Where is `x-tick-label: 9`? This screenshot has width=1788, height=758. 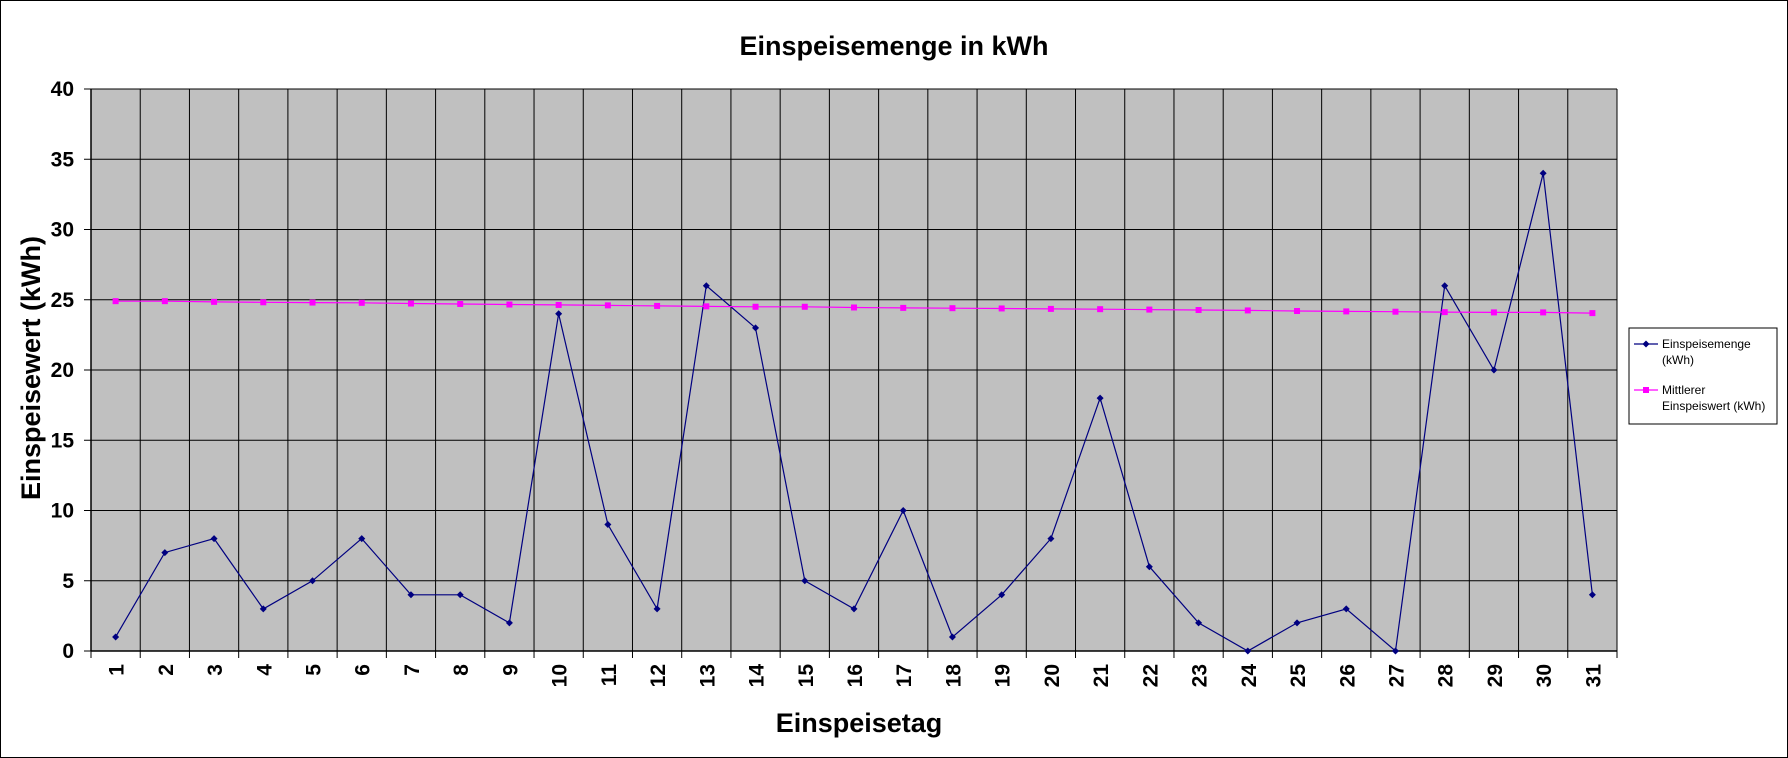
x-tick-label: 9 is located at coordinates (510, 670).